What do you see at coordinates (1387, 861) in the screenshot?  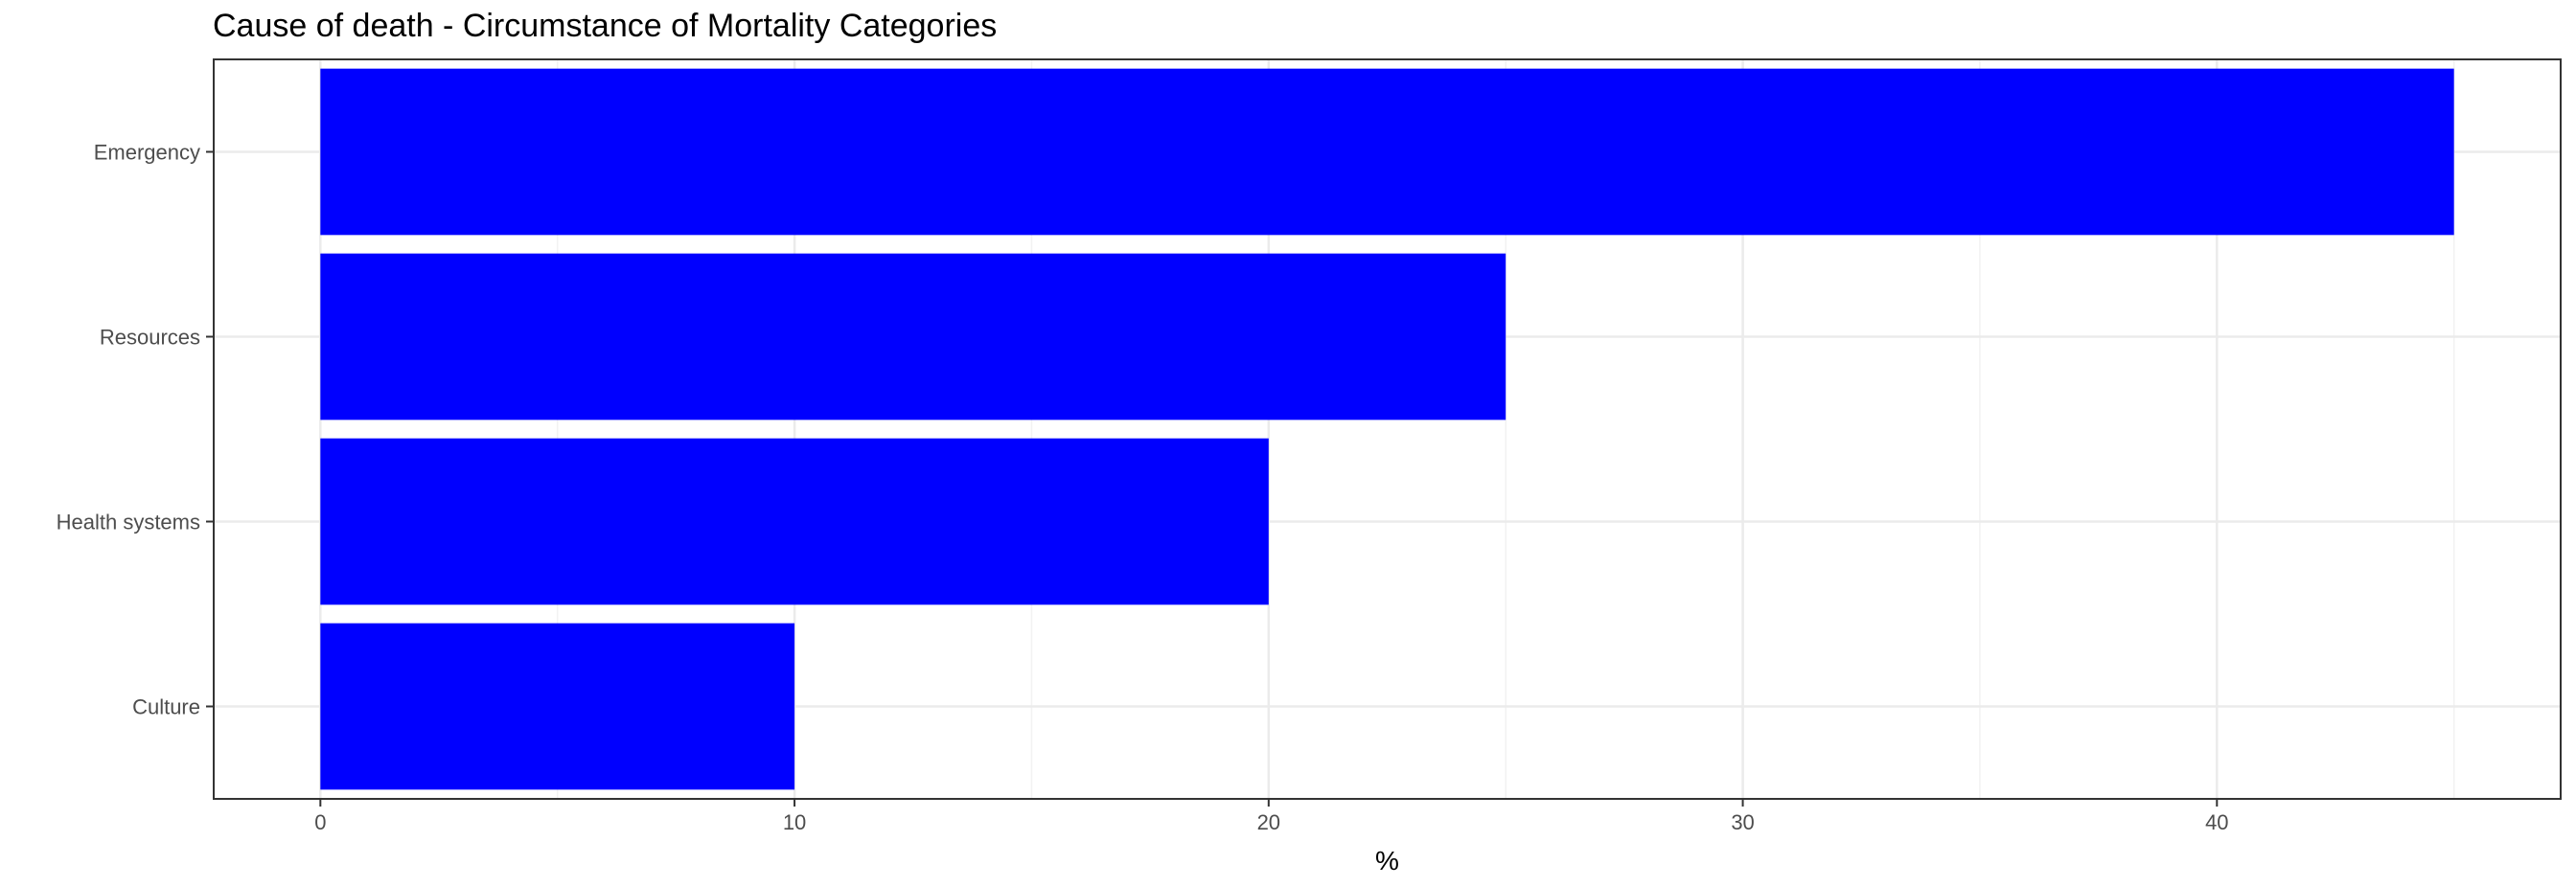 I see `x-axis-title: %` at bounding box center [1387, 861].